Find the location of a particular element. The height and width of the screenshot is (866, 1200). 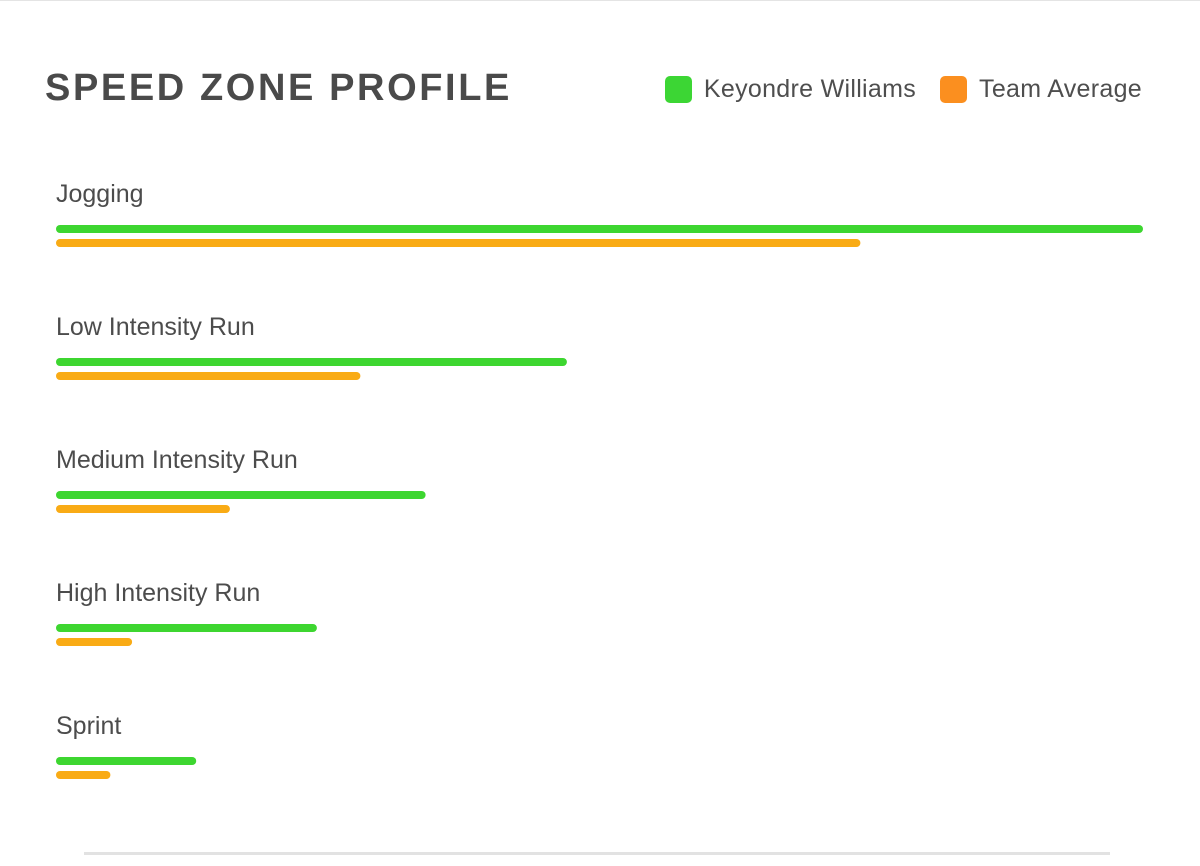

legend-item-team: Team Average is located at coordinates (1041, 89).